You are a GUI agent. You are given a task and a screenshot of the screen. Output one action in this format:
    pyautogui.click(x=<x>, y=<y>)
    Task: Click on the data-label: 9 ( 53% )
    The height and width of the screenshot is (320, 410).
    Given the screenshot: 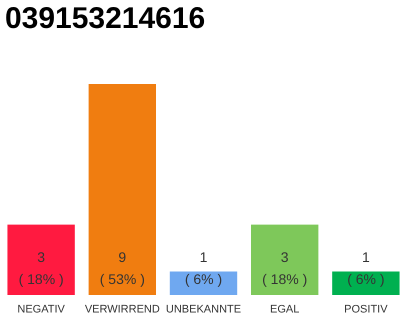 What is the action you would take?
    pyautogui.click(x=122, y=268)
    